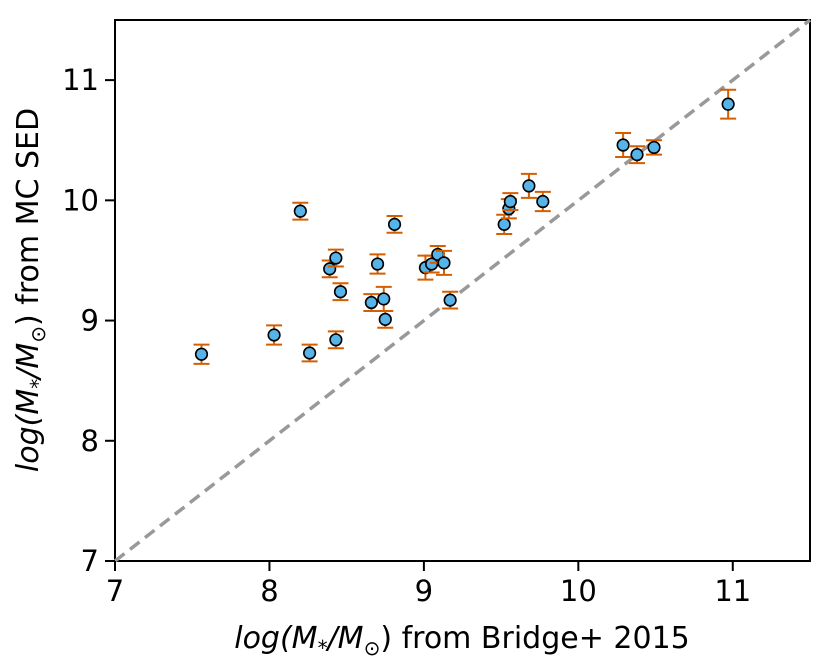  I want to click on y-tick-label: 7, so click(90, 561).